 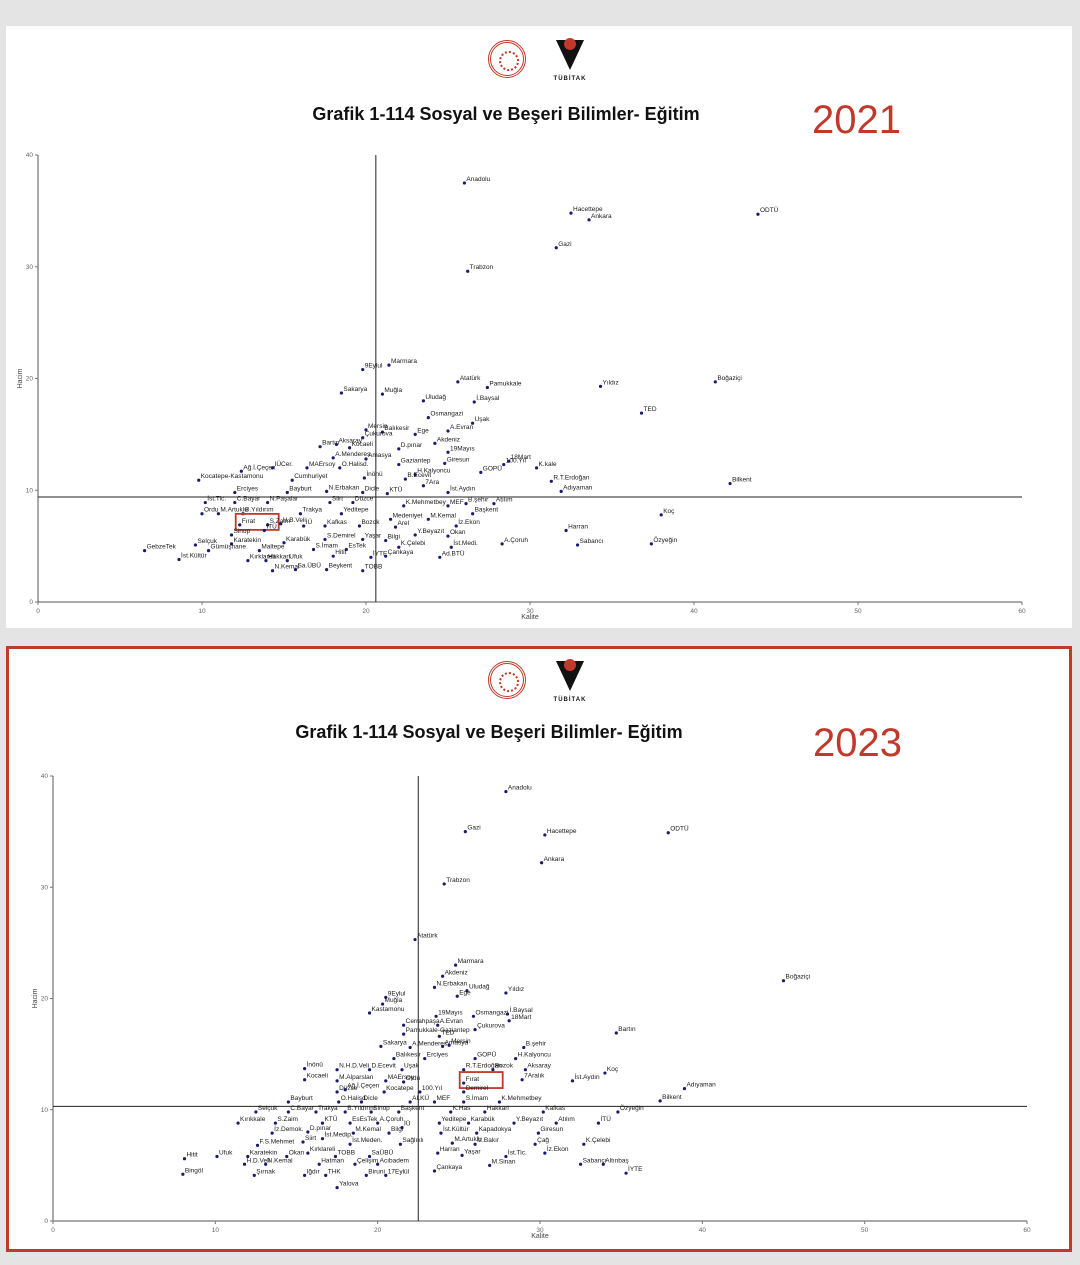 What do you see at coordinates (482, 267) in the screenshot?
I see `point-label: Trabzon` at bounding box center [482, 267].